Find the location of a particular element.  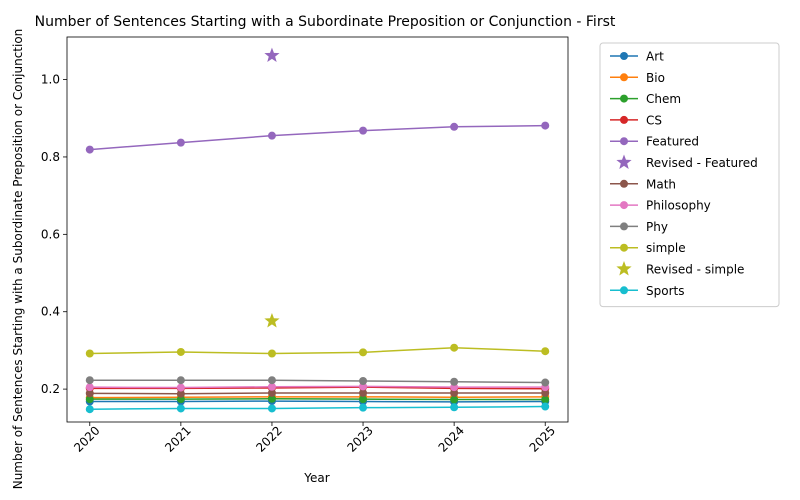

y-axis: 0.2 0.4 0.6 0.8 1.0 is located at coordinates (54, 234).